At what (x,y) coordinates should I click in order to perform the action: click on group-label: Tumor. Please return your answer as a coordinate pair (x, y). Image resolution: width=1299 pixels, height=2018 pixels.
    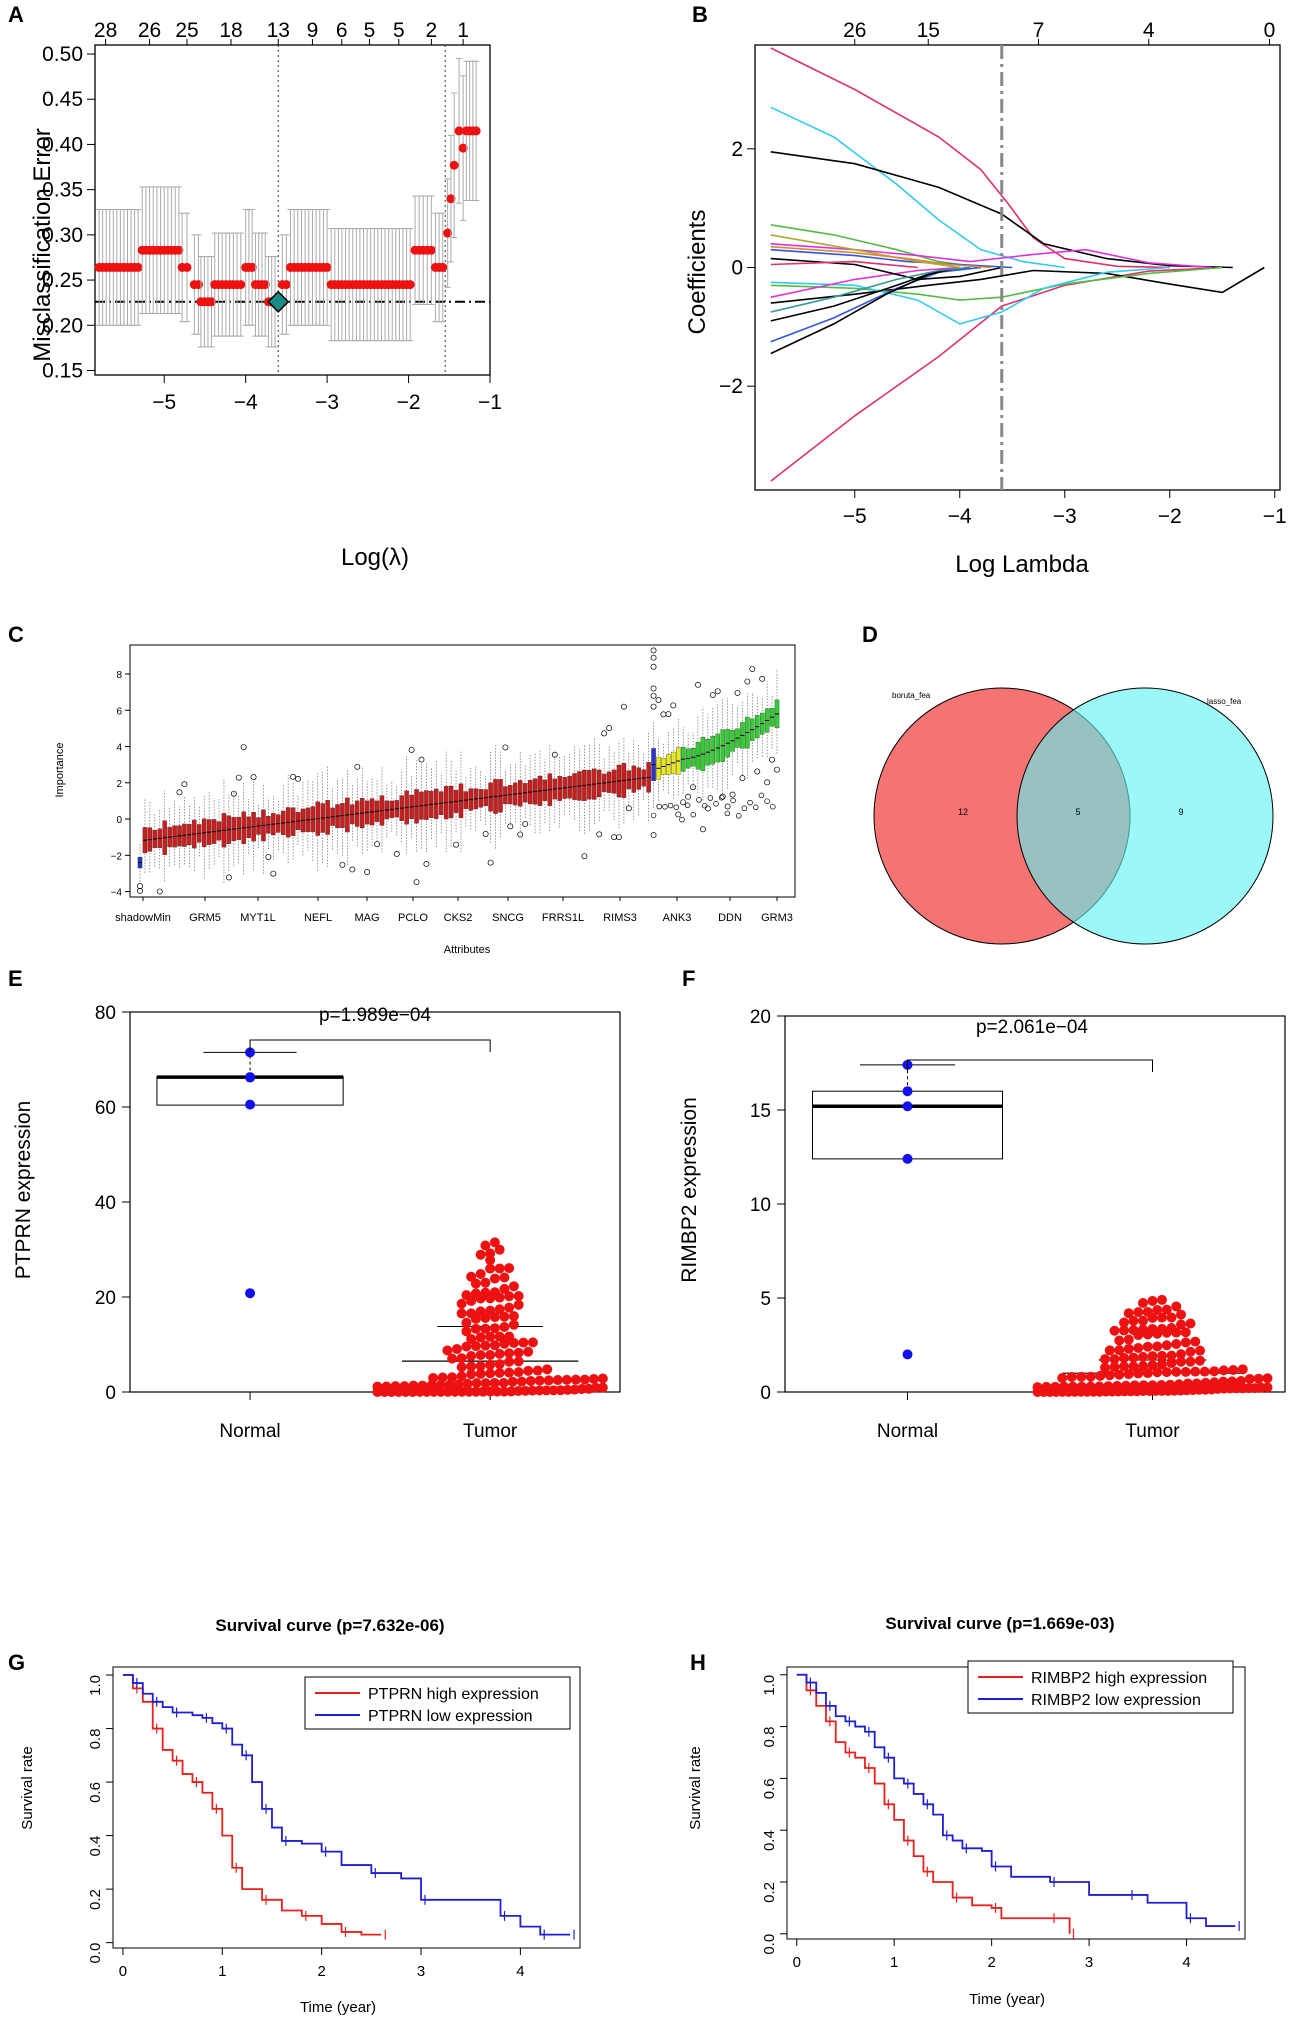
    Looking at the image, I should click on (490, 1431).